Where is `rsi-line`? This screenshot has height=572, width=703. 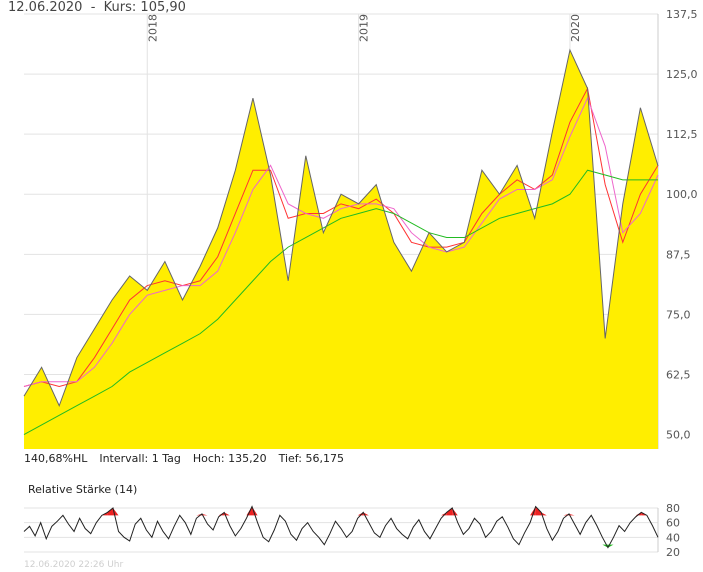
rsi-line is located at coordinates (341, 527).